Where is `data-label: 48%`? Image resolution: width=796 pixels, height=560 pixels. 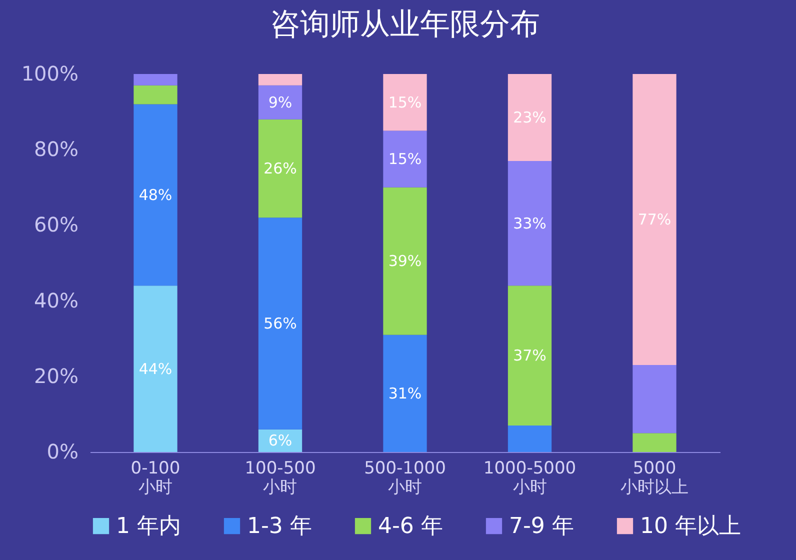 data-label: 48% is located at coordinates (155, 195).